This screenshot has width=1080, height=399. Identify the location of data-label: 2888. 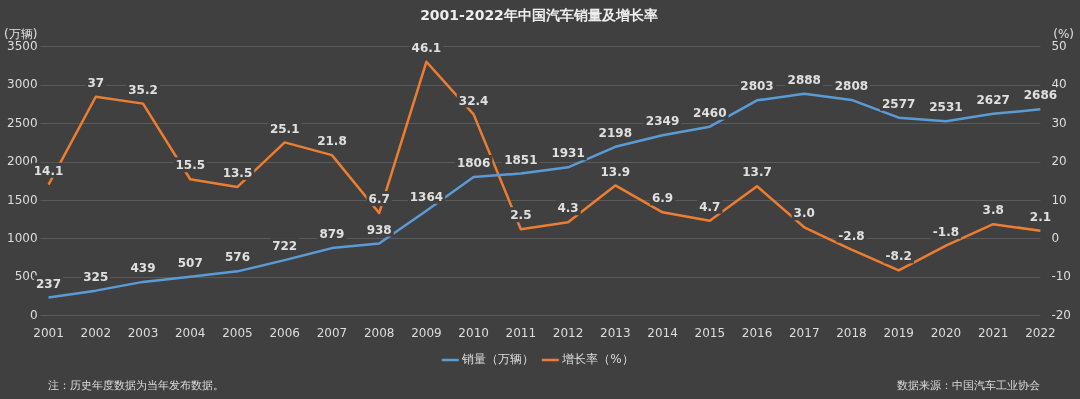
(804, 79).